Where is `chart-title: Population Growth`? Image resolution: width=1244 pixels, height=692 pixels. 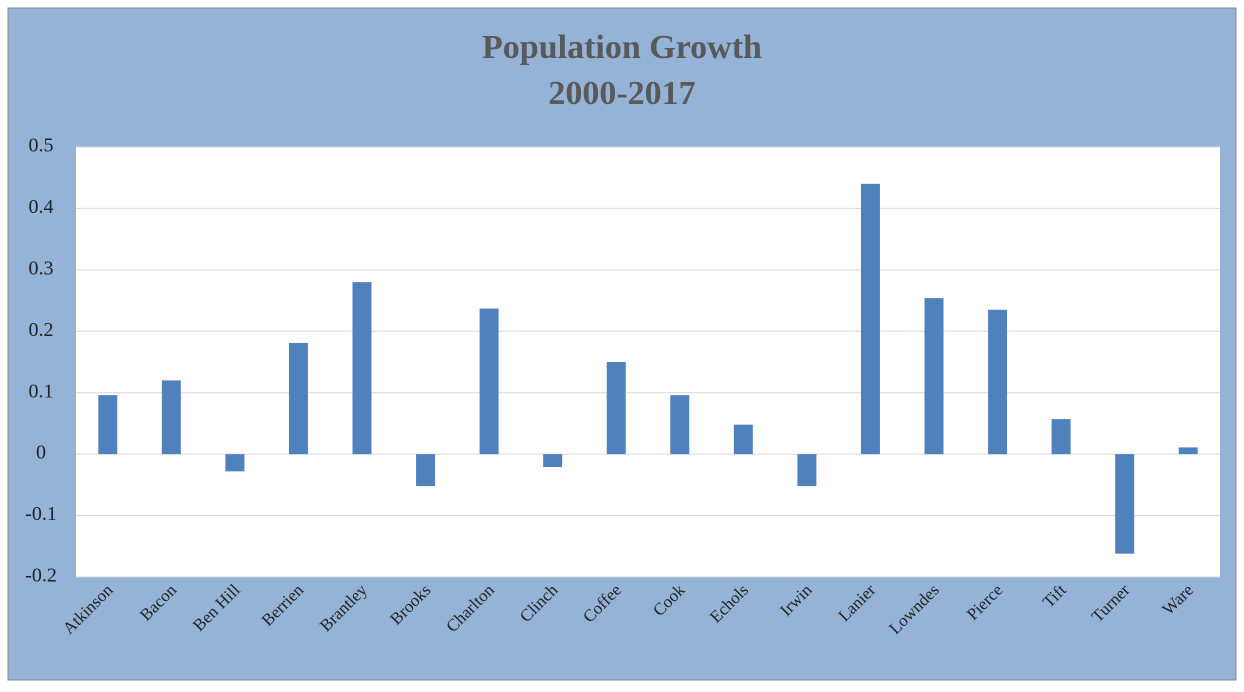 chart-title: Population Growth is located at coordinates (622, 47).